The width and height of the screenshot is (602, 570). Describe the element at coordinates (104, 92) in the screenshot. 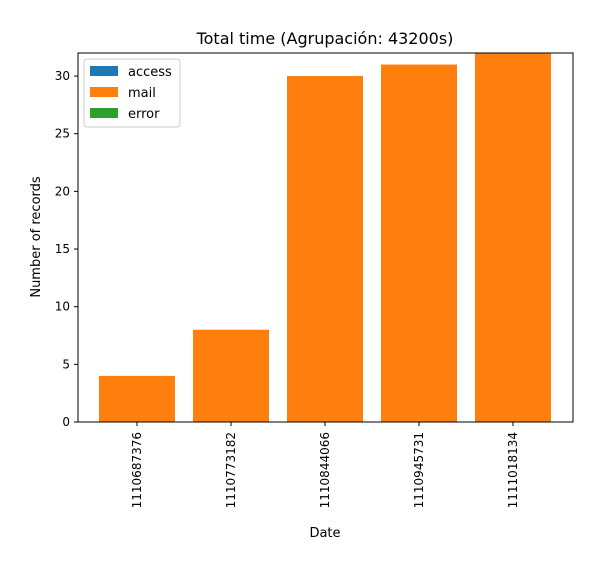

I see `legend-swatch-mail` at that location.